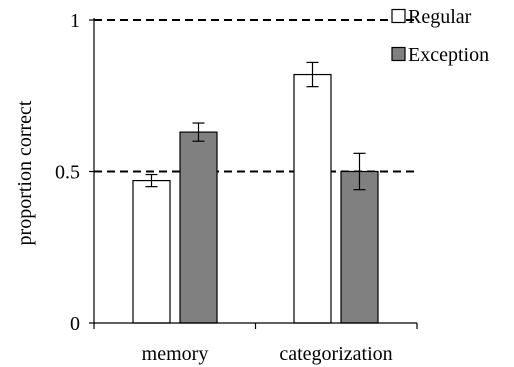  I want to click on x-tick-label-categorization: categorization, so click(335, 354).